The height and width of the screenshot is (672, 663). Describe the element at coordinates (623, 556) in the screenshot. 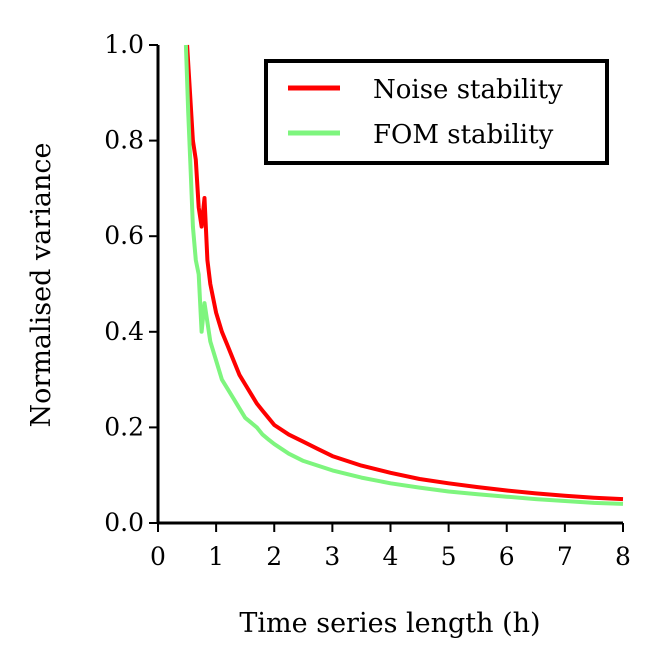

I see `x-tick-label: 8` at that location.